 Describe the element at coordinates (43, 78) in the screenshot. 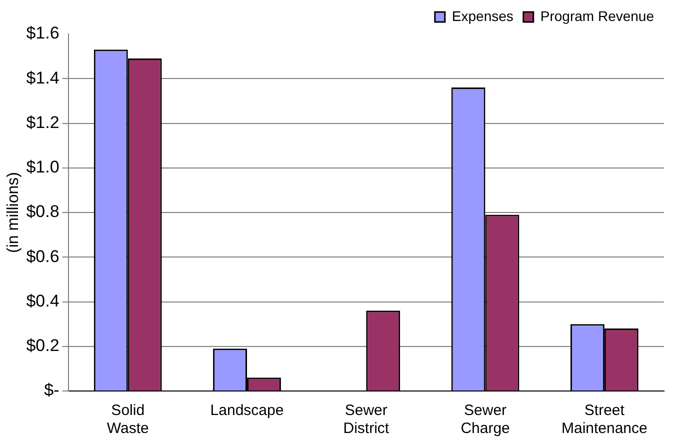

I see `y-tick-label: $1.4` at that location.